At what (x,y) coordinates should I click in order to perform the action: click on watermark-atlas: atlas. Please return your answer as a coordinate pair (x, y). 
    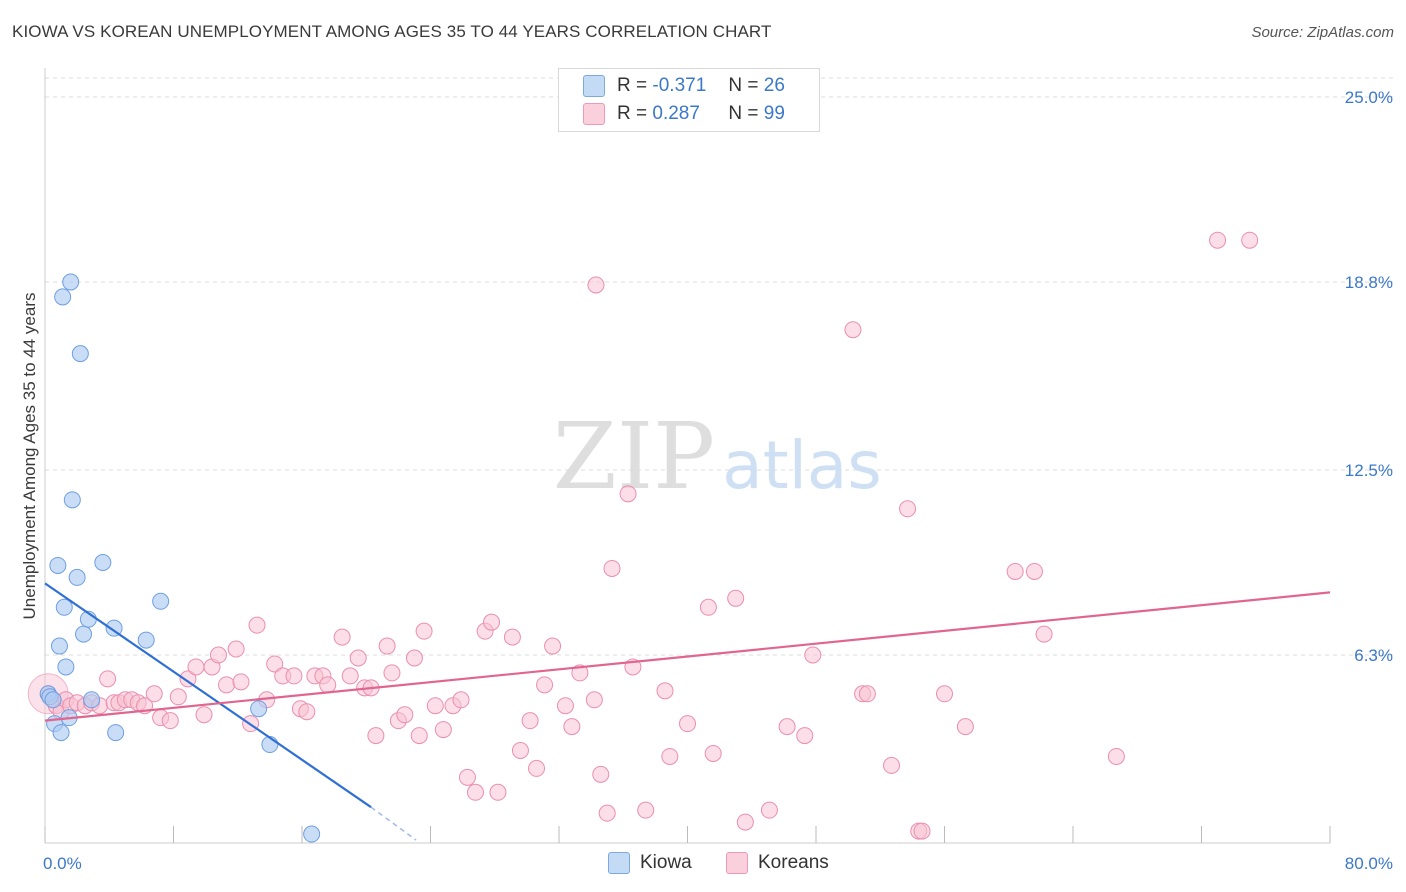
    Looking at the image, I should click on (802, 465).